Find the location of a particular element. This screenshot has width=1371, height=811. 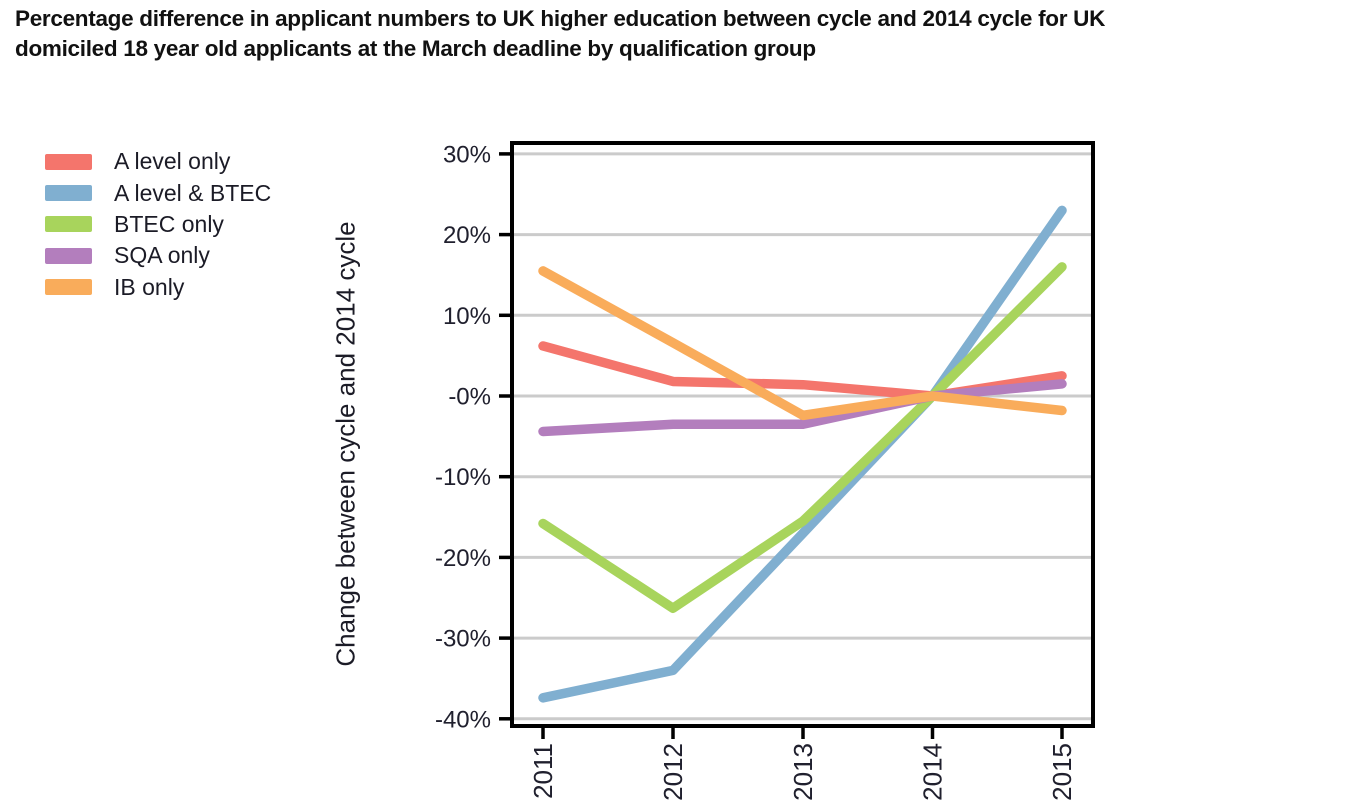

legend-label: IB only is located at coordinates (149, 286).